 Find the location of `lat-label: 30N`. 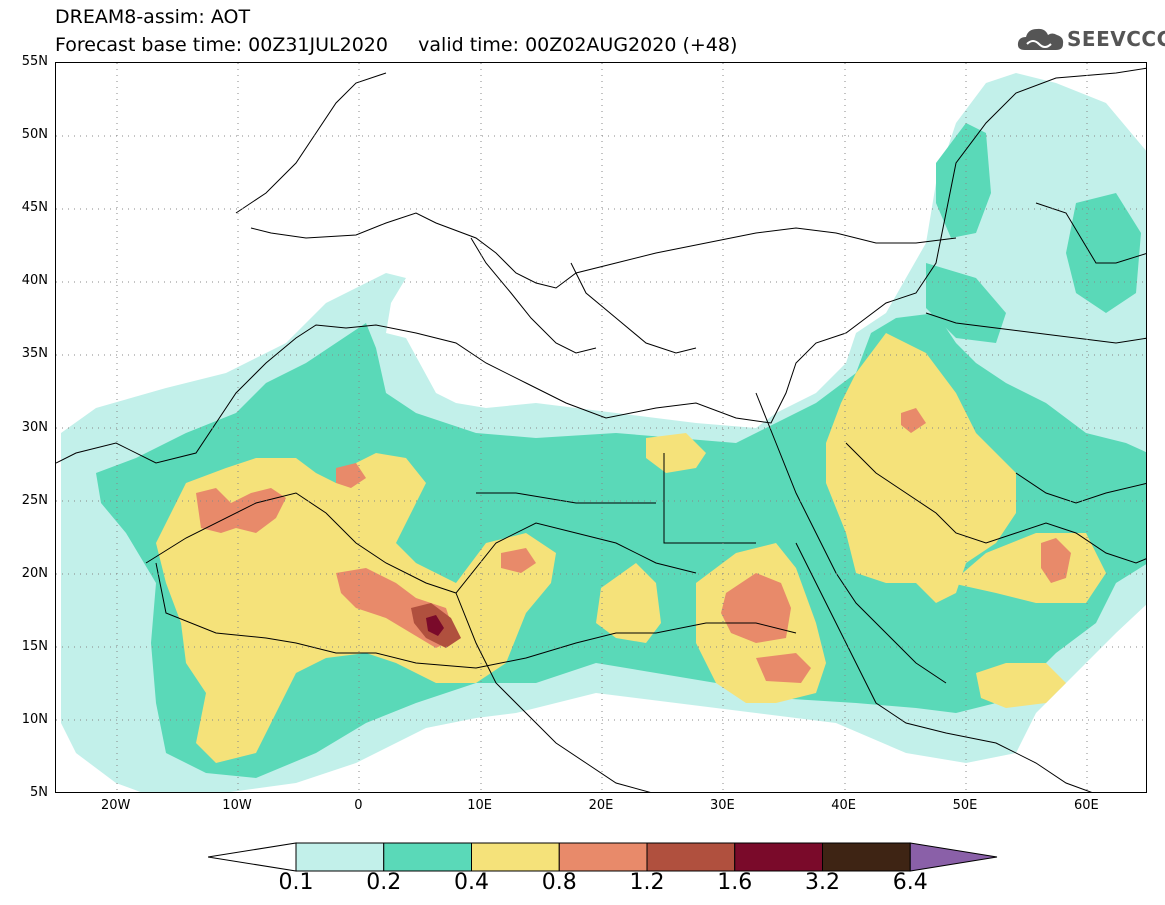

lat-label: 30N is located at coordinates (34, 427).